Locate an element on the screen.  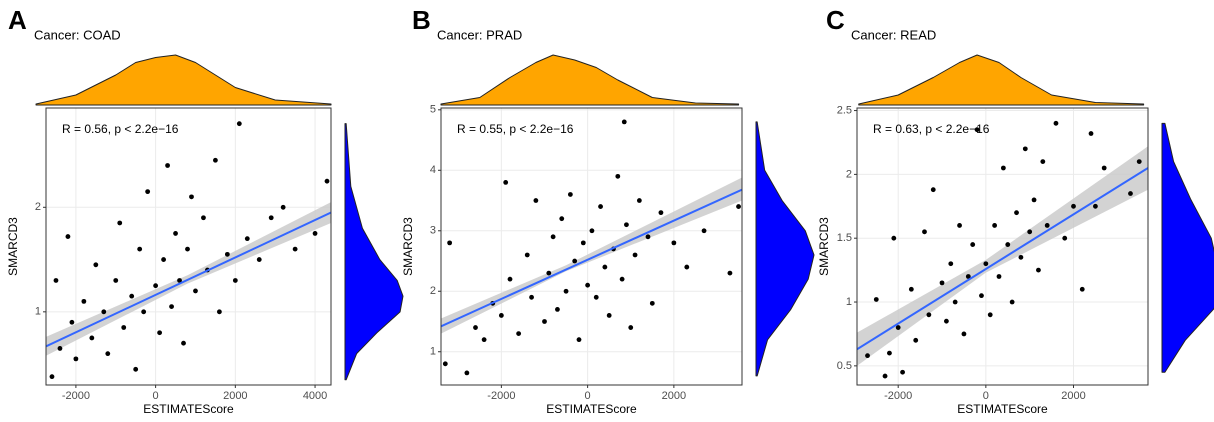
x-density is located at coordinates (1001, 80).